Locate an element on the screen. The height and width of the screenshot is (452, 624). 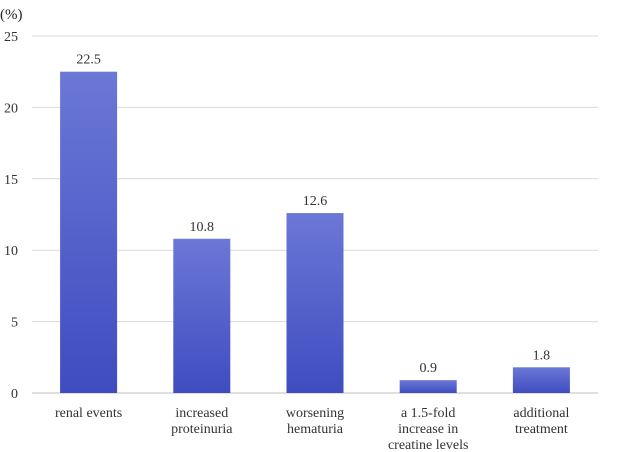
y-tick-label: 0 is located at coordinates (14, 394).